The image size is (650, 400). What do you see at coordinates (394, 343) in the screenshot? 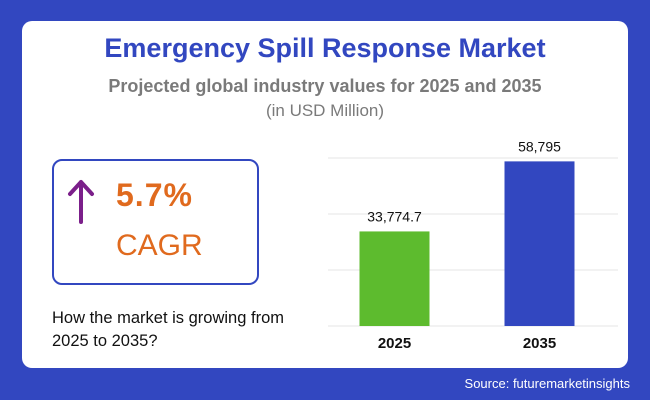
I see `category-label-2025: 2025` at bounding box center [394, 343].